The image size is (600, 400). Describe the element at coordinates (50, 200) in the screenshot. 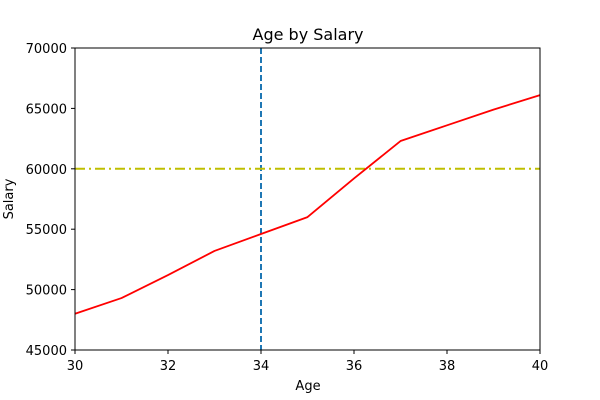

I see `y-axis-ticks: 45000 50000 55000 60000 65000 70000` at that location.